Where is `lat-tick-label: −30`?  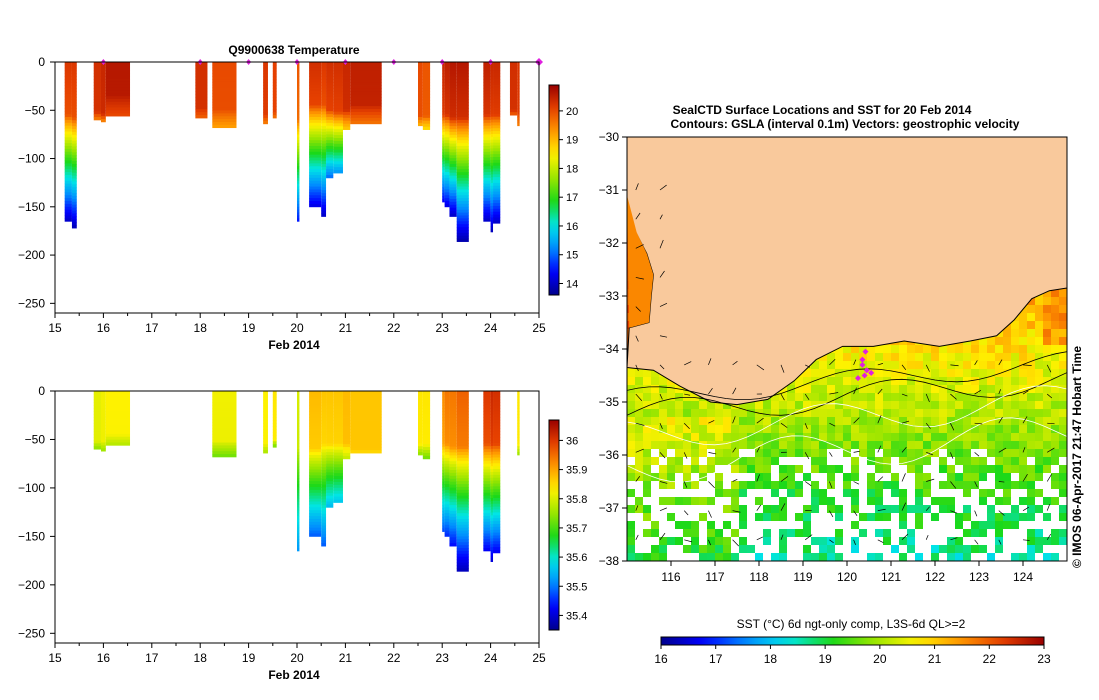 lat-tick-label: −30 is located at coordinates (609, 137).